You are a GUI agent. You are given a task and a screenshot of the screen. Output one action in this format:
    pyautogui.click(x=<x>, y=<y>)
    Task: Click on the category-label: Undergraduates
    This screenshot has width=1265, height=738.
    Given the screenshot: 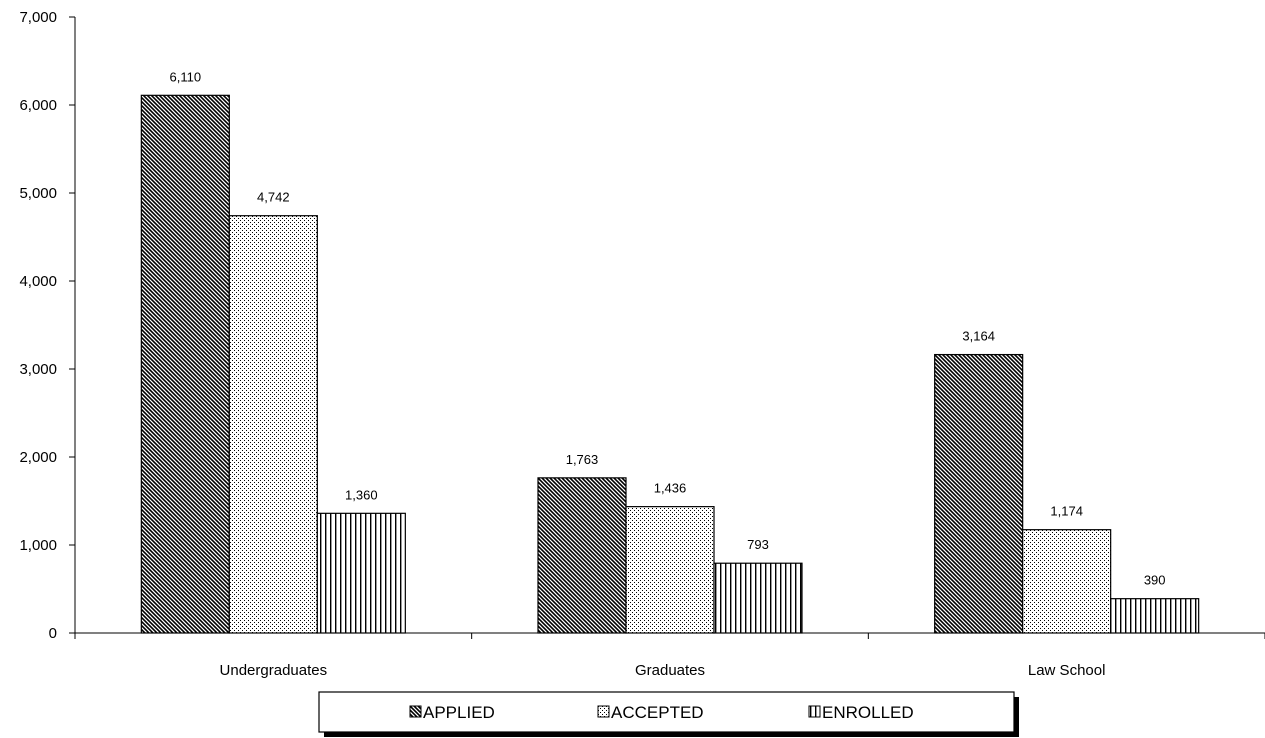 What is the action you would take?
    pyautogui.click(x=274, y=670)
    